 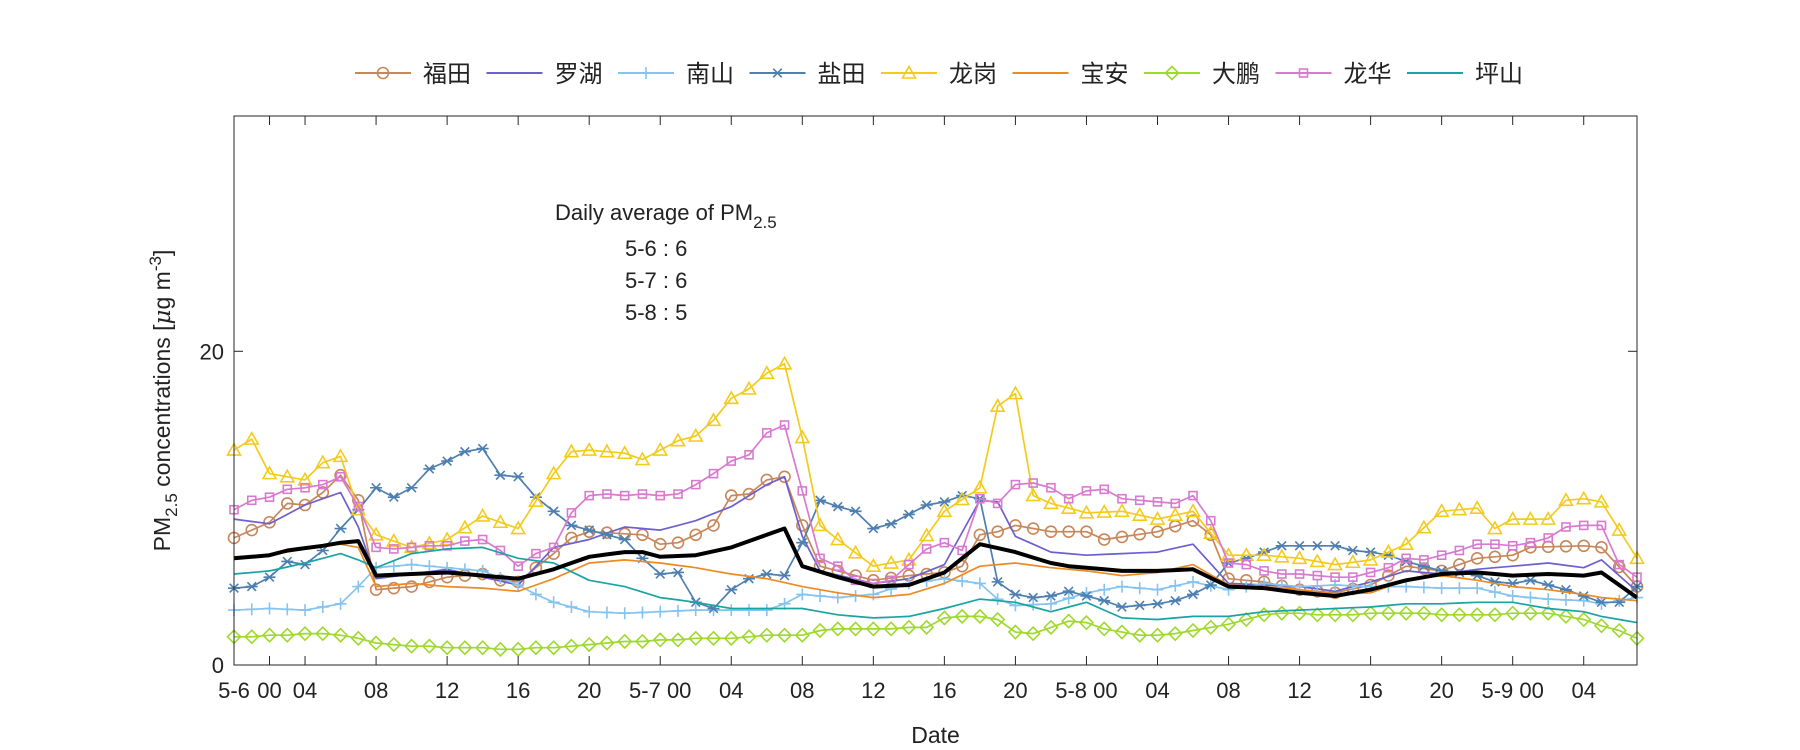 What do you see at coordinates (1228, 690) in the screenshot?
I see `x-tick-label: 08` at bounding box center [1228, 690].